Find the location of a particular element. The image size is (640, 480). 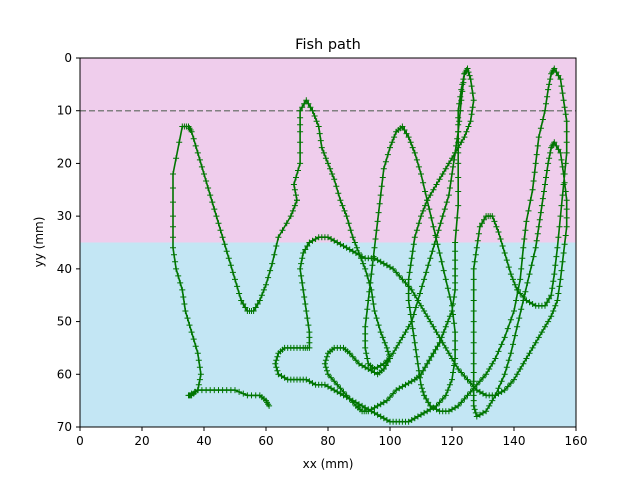

y-tick-label: 20 is located at coordinates (64, 163).